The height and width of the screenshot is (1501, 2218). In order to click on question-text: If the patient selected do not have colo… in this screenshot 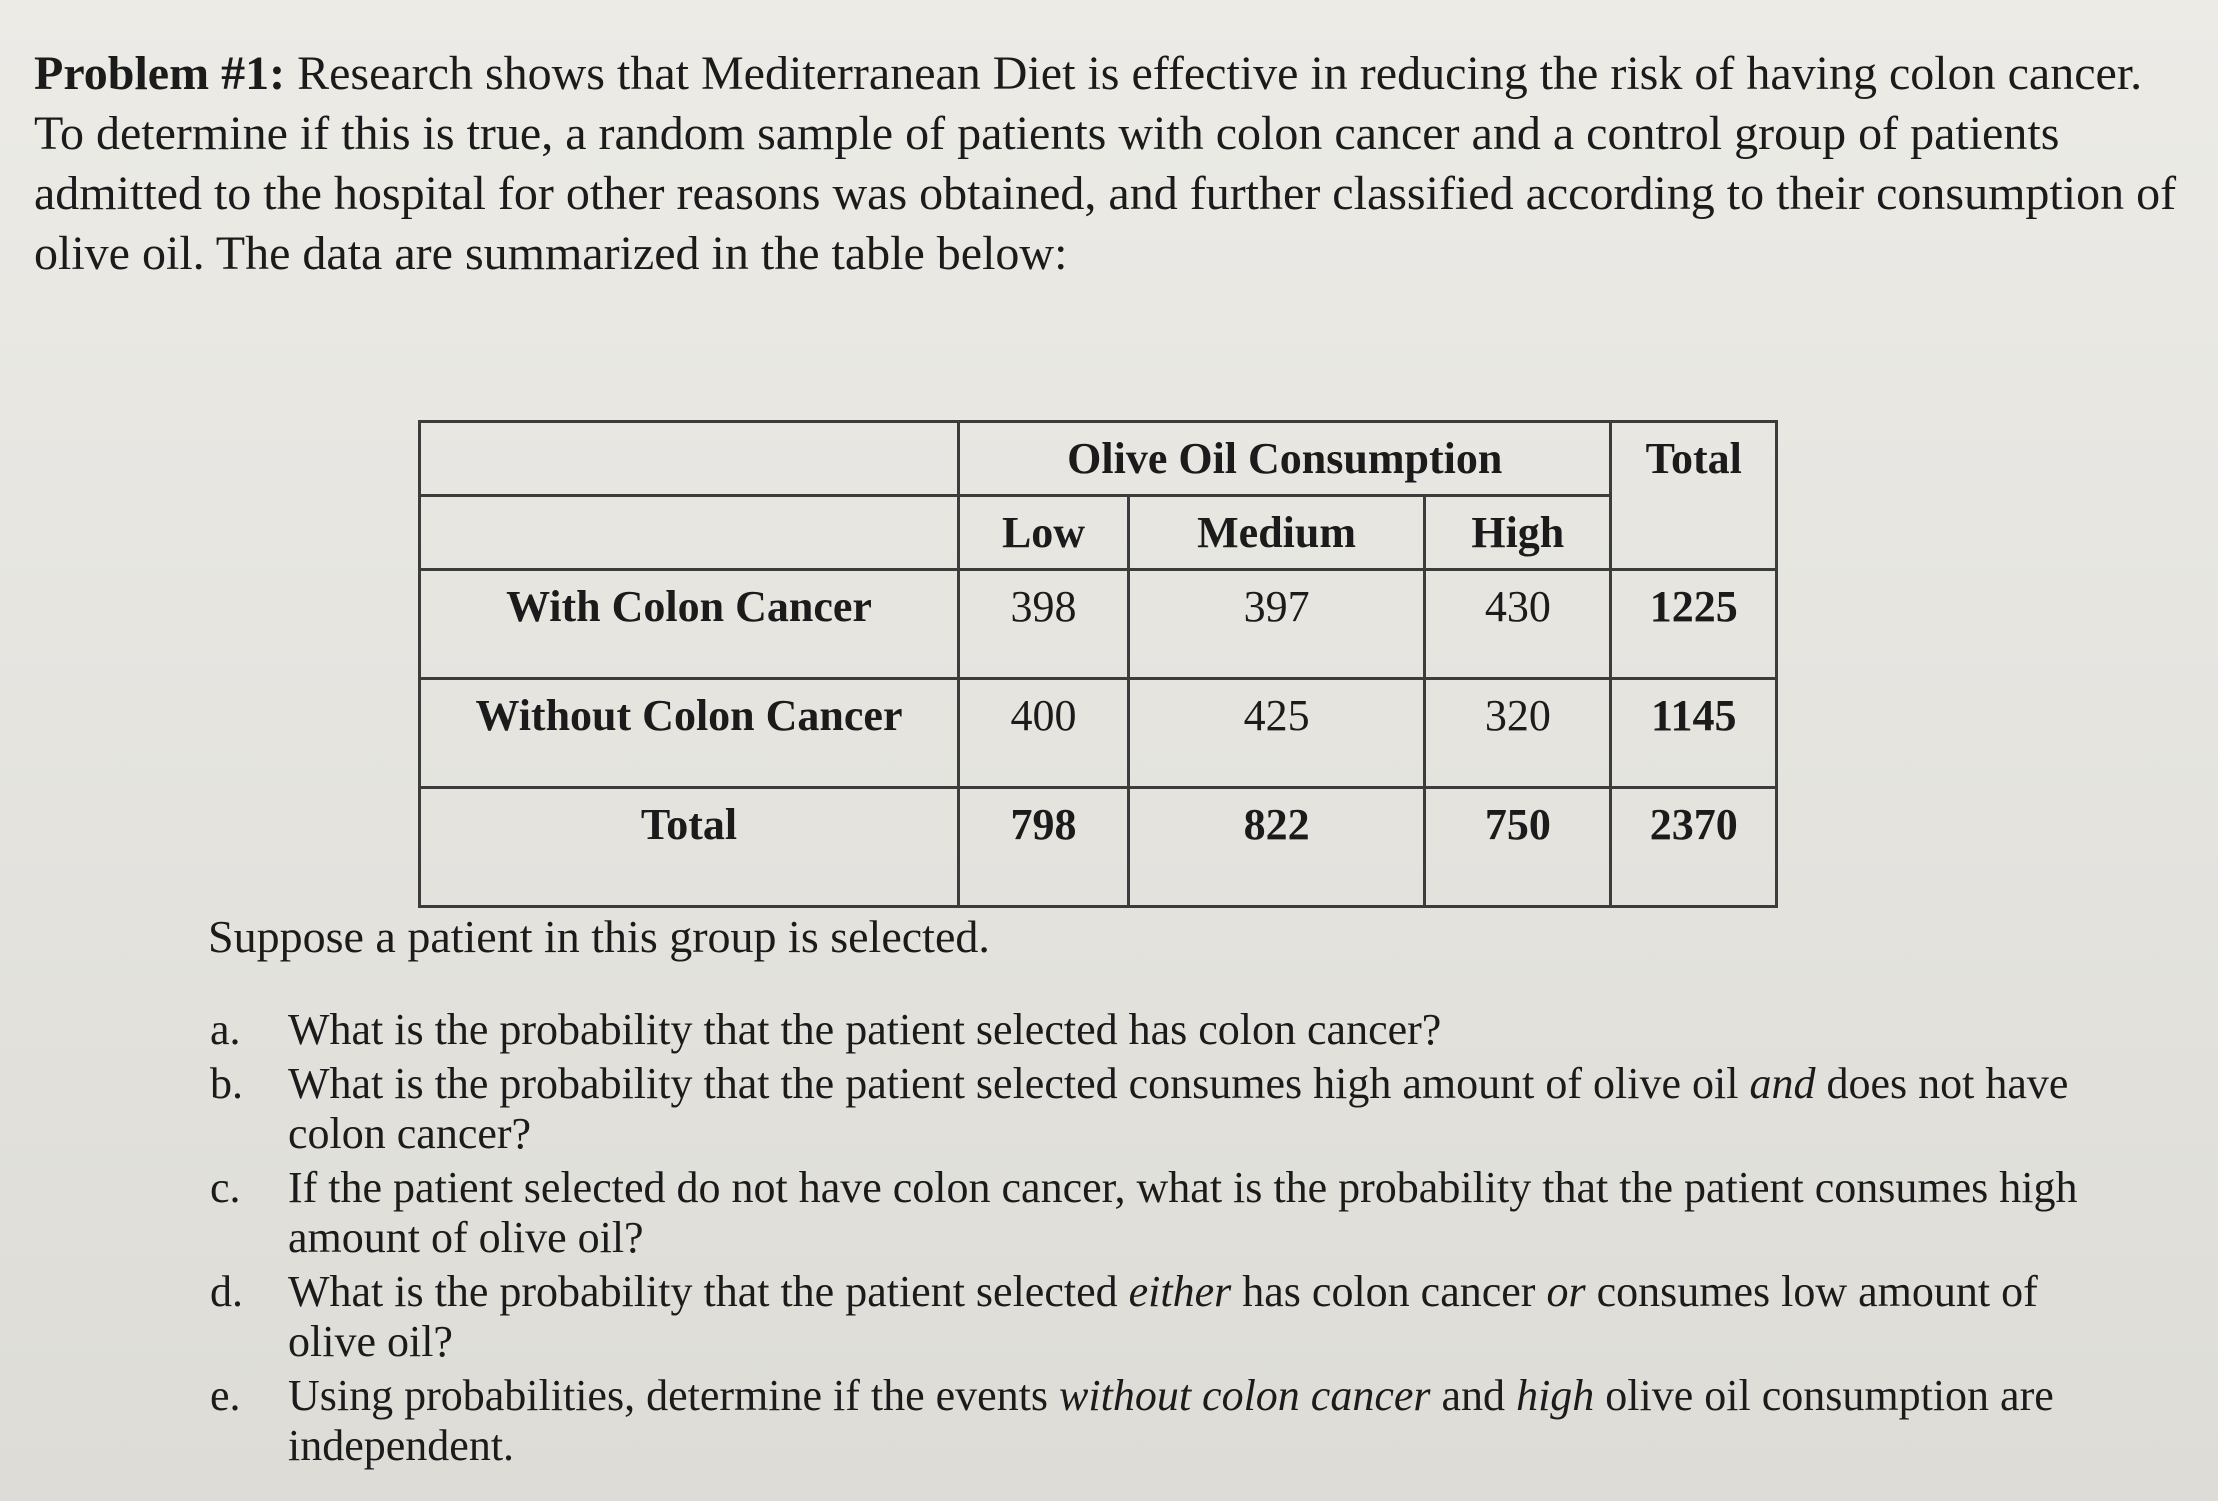, I will do `click(1199, 1213)`.